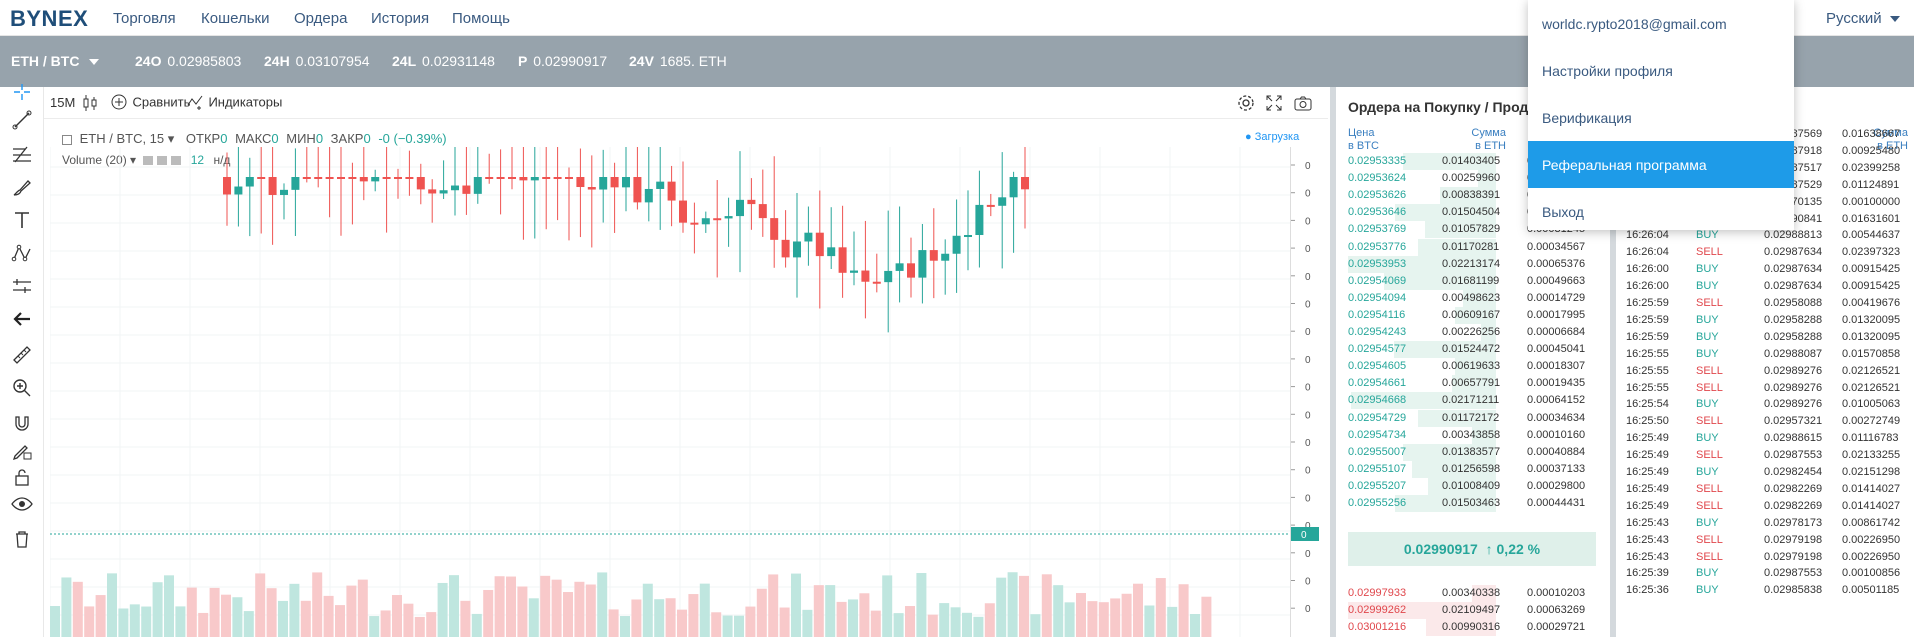  I want to click on bid-row: 0.02954094 0.00498623 0.00014729, so click(1473, 298).